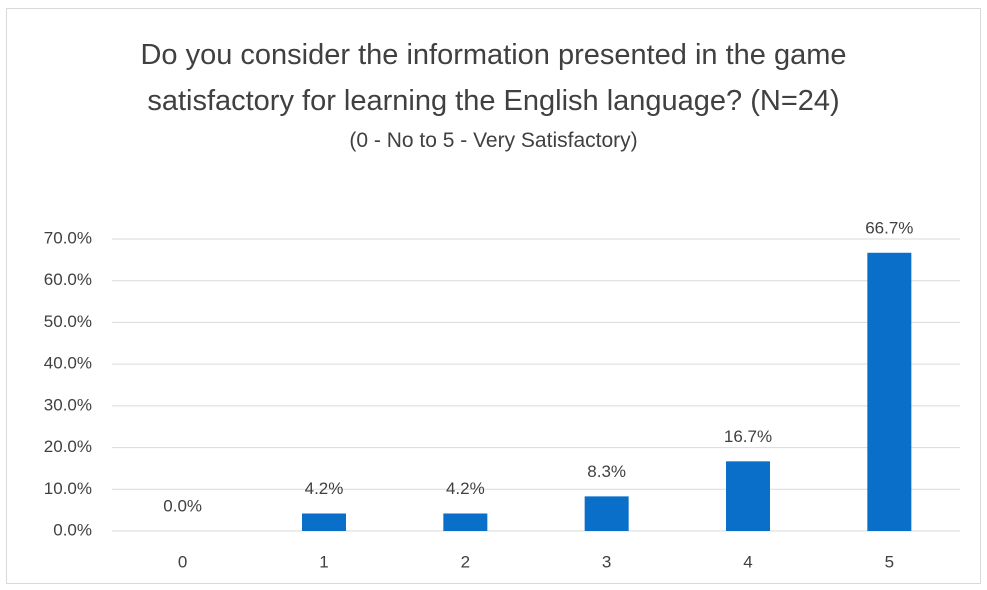 The image size is (987, 590). What do you see at coordinates (747, 561) in the screenshot?
I see `x-tick-label: 4` at bounding box center [747, 561].